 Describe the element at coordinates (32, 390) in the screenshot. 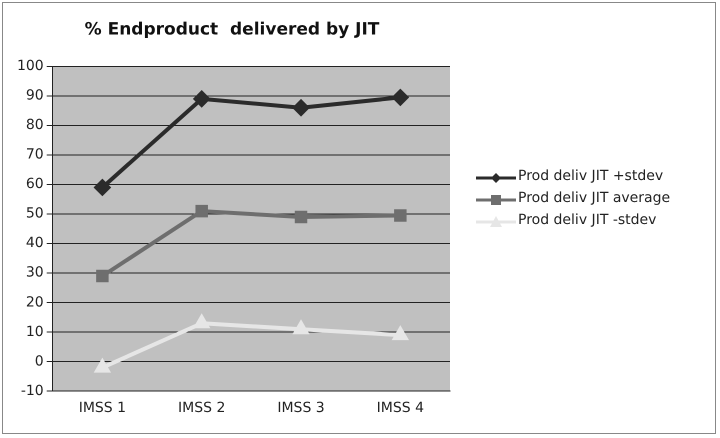

I see `y-tick-label: -10` at that location.